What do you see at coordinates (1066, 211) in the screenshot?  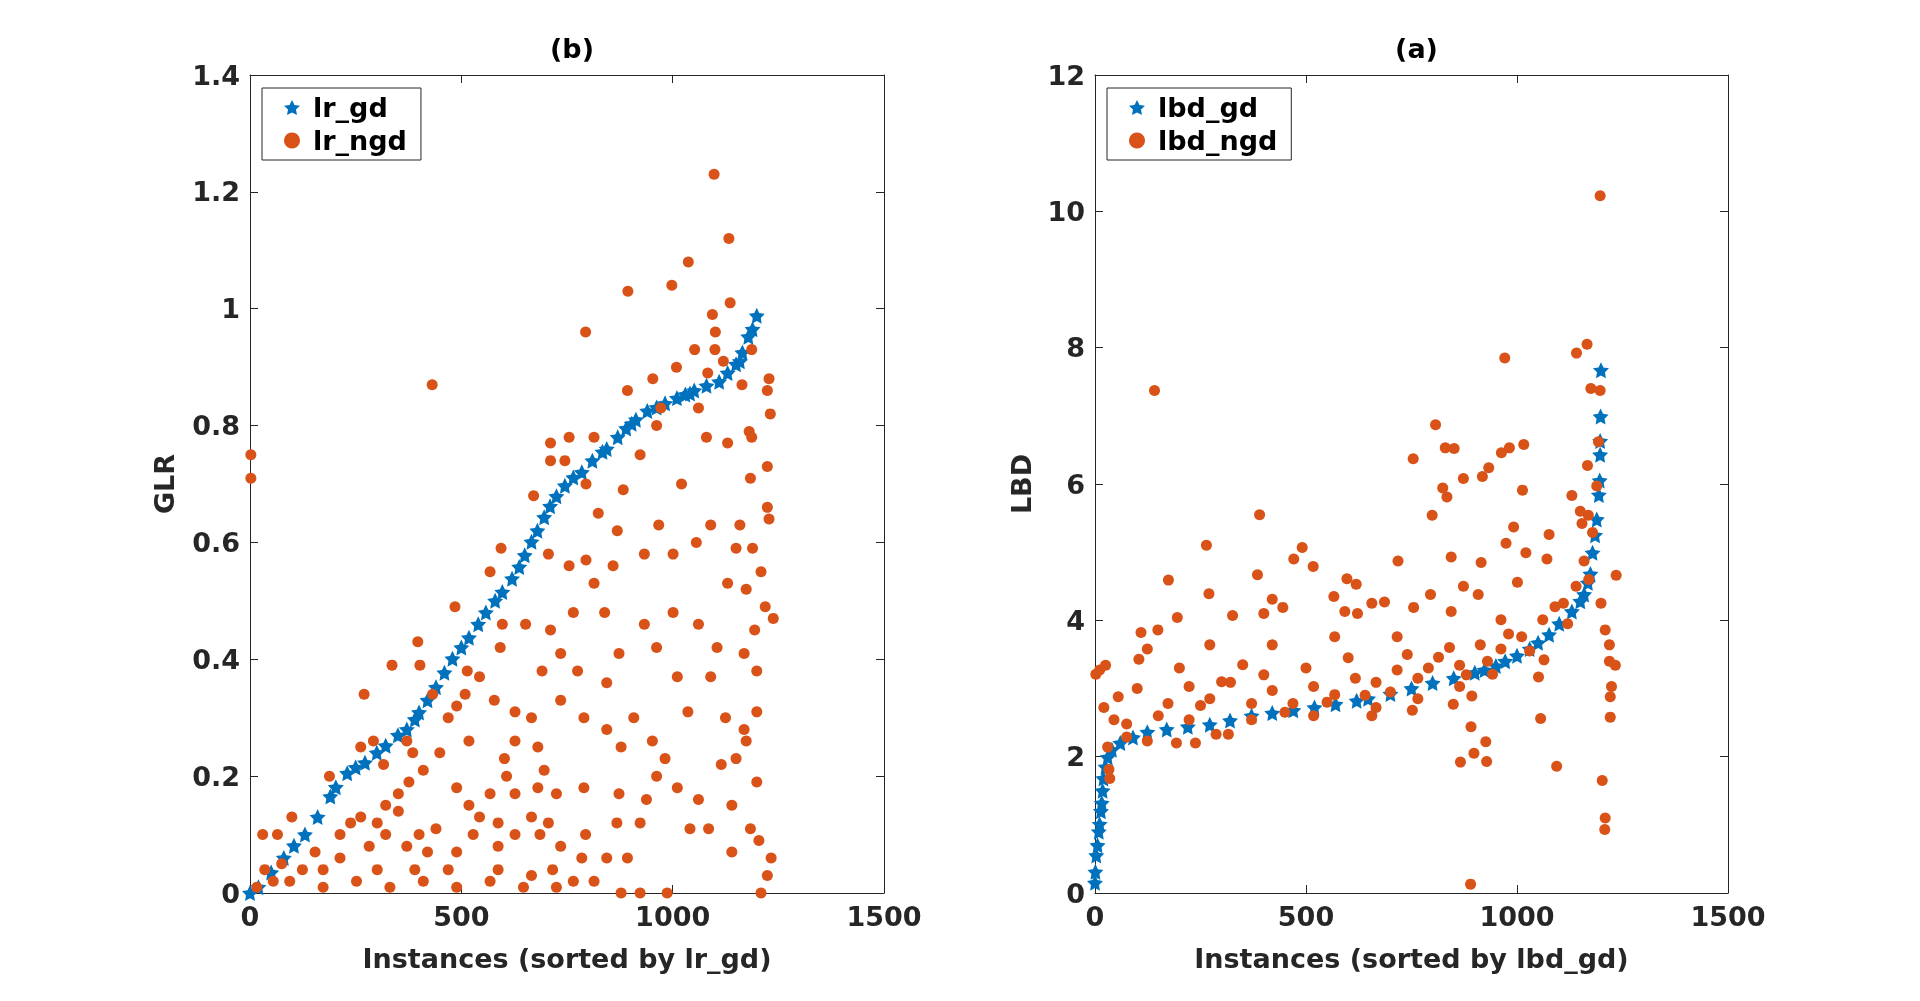 I see `y-tick-label: 10` at bounding box center [1066, 211].